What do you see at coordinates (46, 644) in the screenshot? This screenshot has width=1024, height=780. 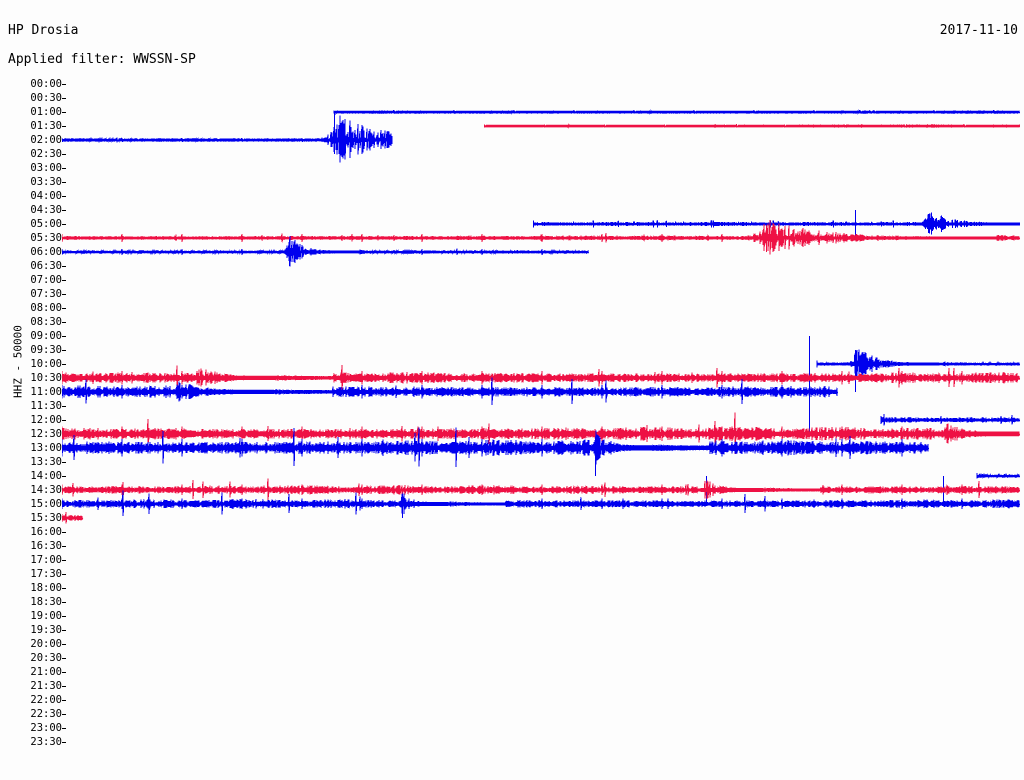 I see `time-label: 20:00` at bounding box center [46, 644].